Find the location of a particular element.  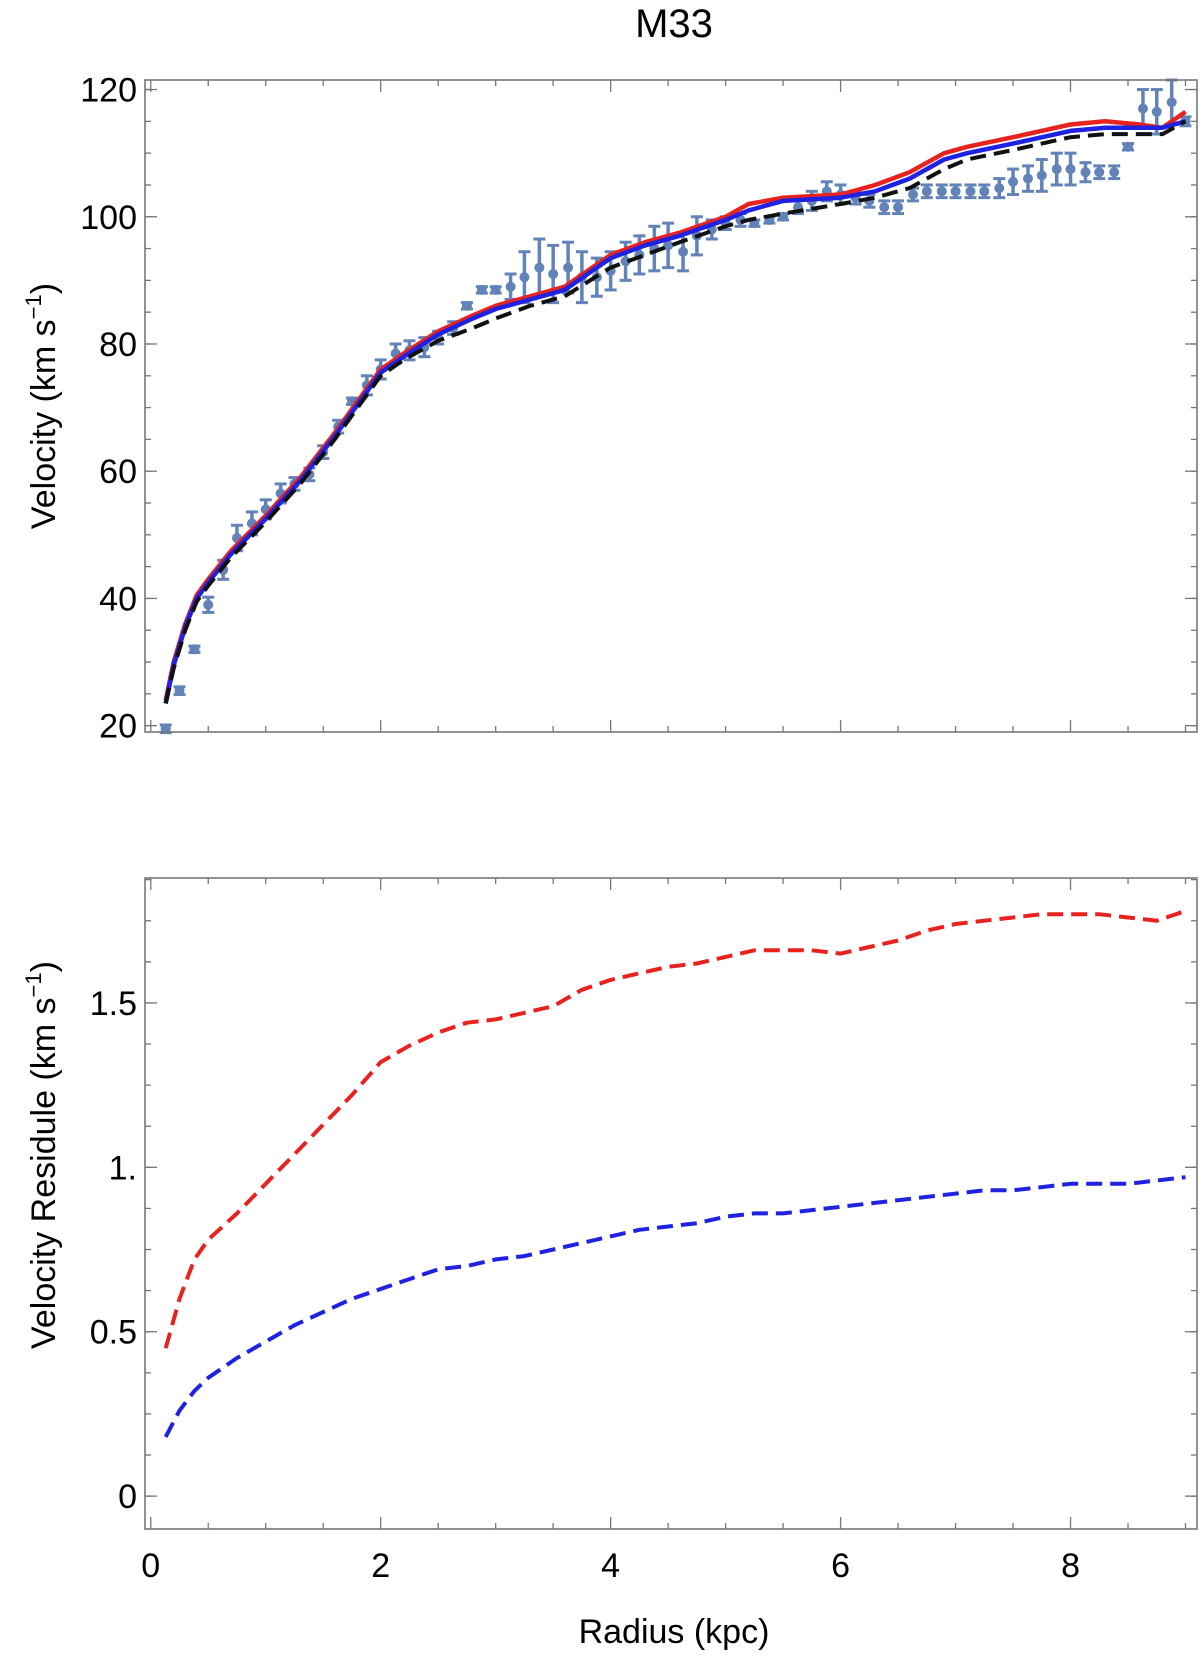

velocity-y-tick-label: 40 is located at coordinates (118, 599).